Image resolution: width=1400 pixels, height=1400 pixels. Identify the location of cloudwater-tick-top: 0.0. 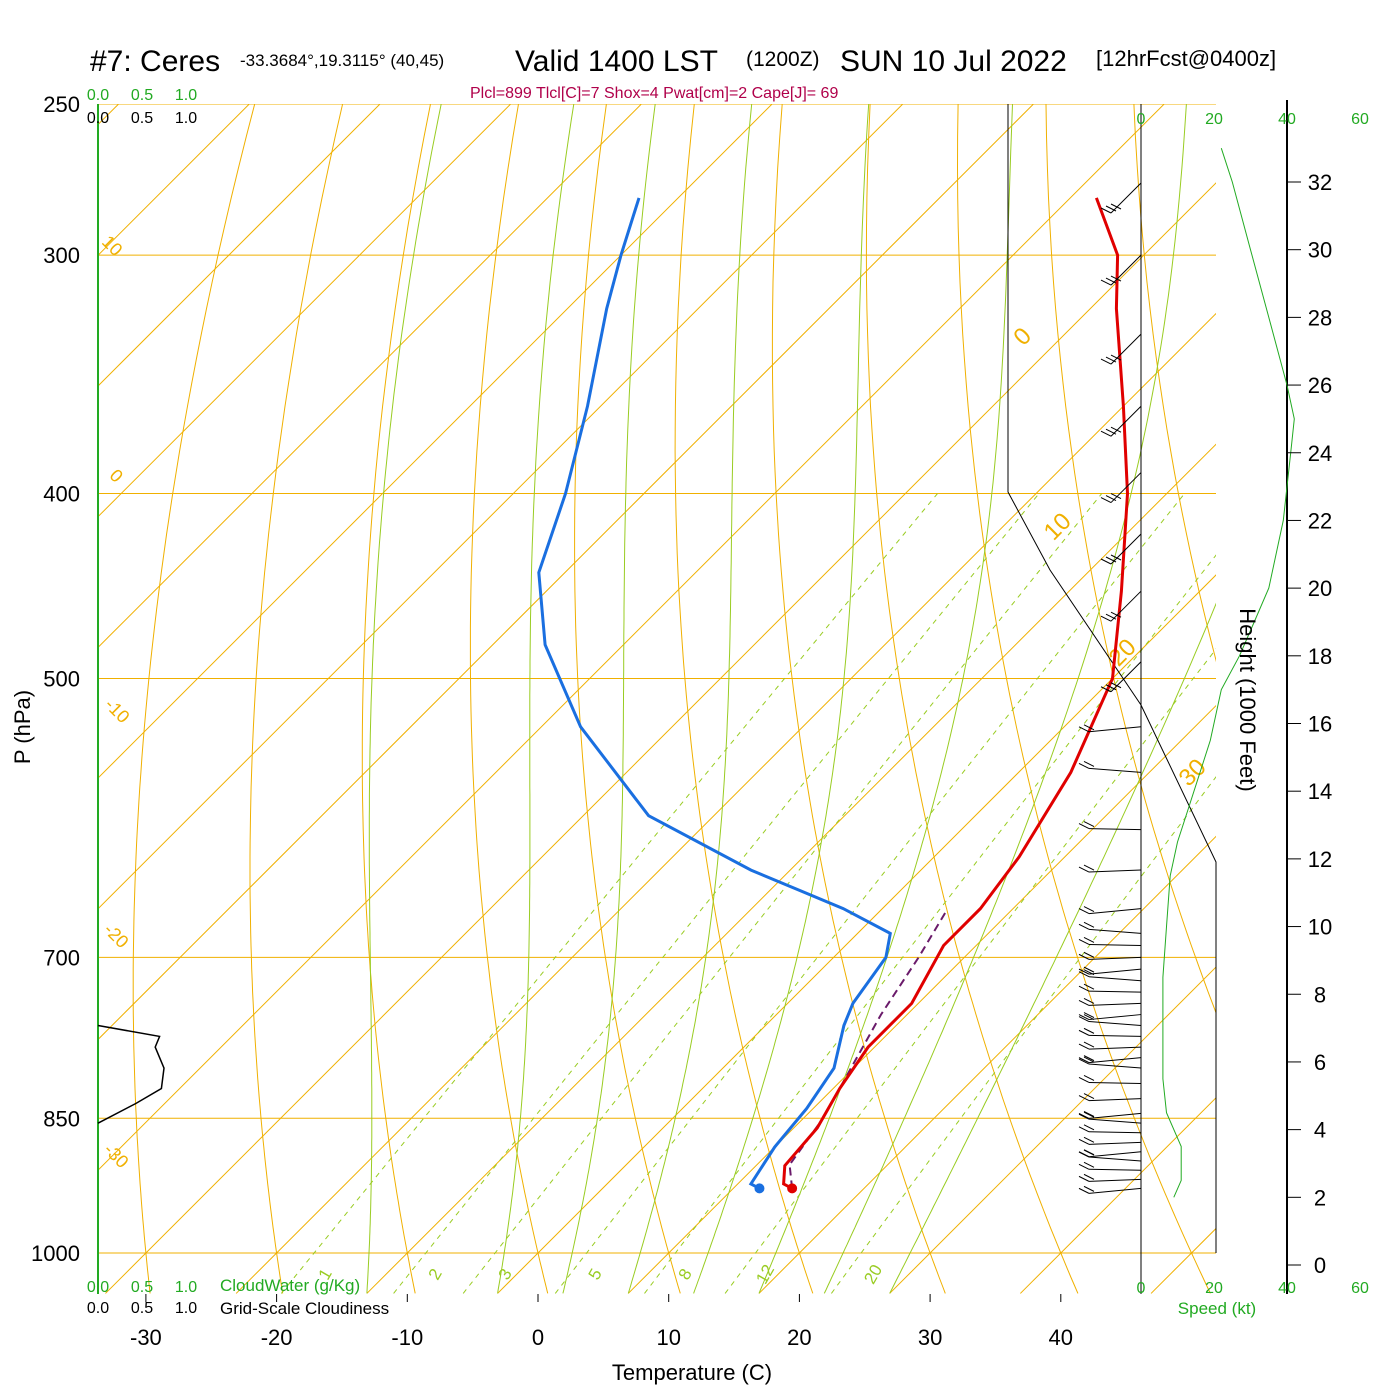
(98, 95).